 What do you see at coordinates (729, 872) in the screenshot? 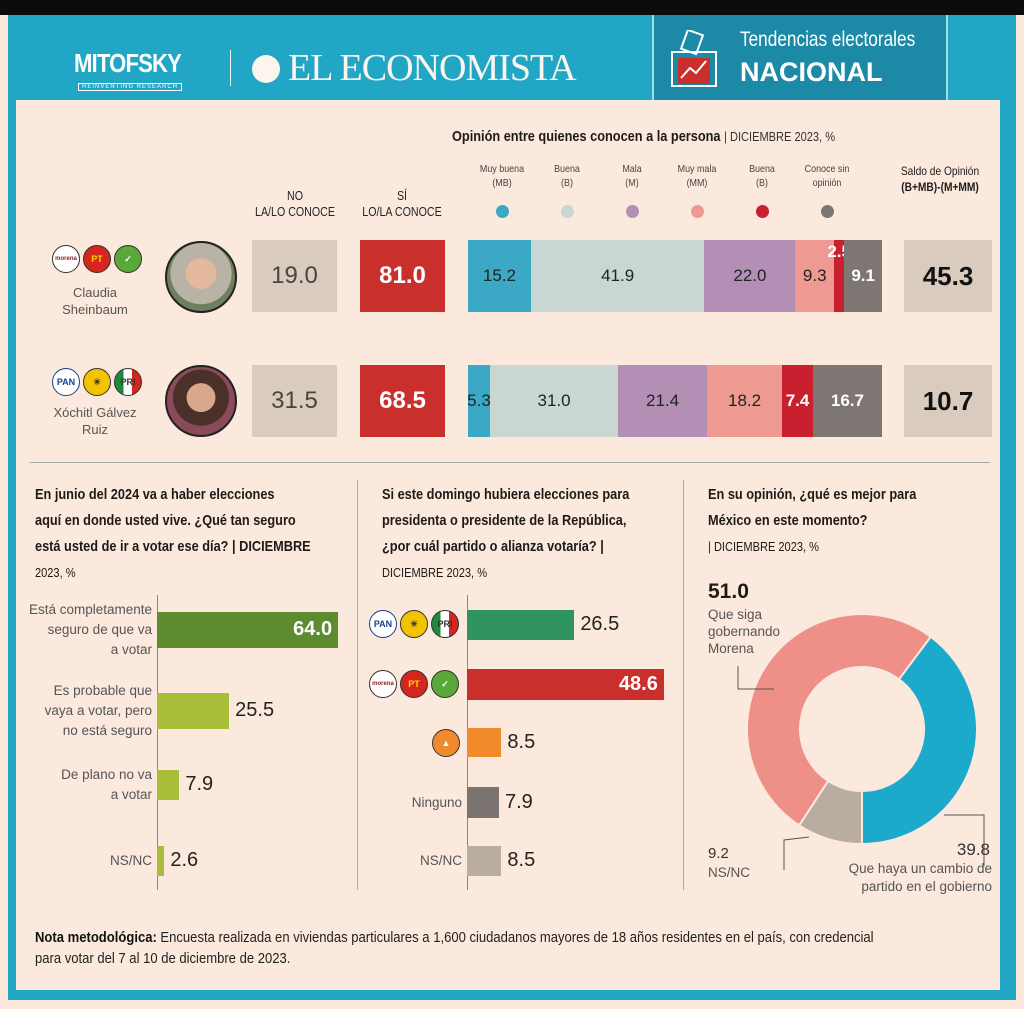
I see `donut-label: NS/NC` at bounding box center [729, 872].